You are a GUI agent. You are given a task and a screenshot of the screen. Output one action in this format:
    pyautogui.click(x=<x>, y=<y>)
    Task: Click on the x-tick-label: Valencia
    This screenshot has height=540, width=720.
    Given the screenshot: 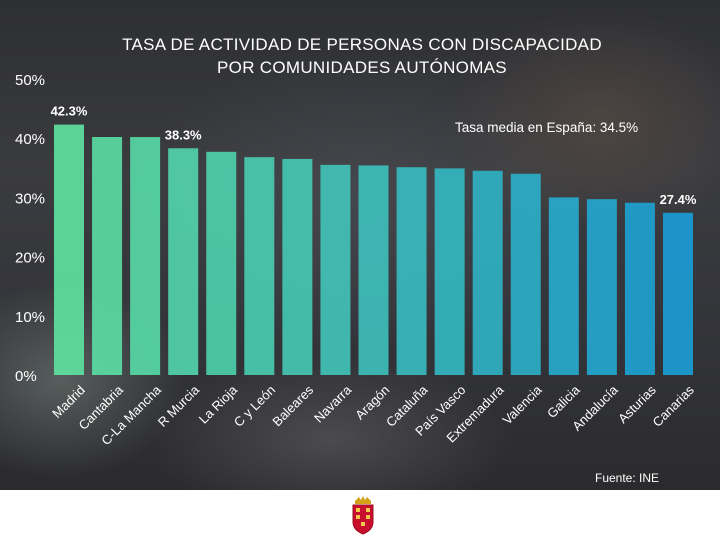 What is the action you would take?
    pyautogui.click(x=522, y=405)
    